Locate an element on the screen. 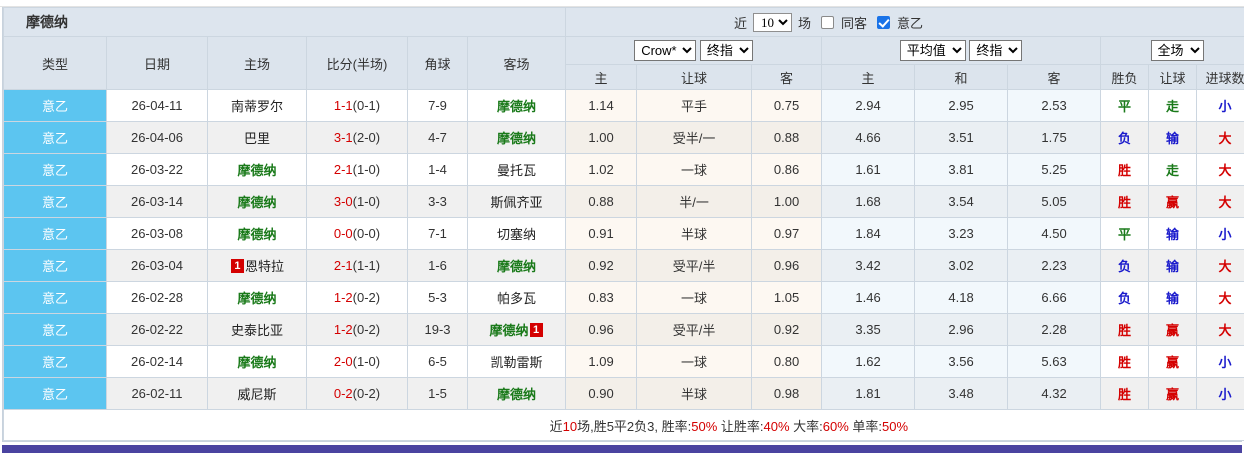 The width and height of the screenshot is (1244, 453). cell-result-handicap: 输 is located at coordinates (1173, 234).